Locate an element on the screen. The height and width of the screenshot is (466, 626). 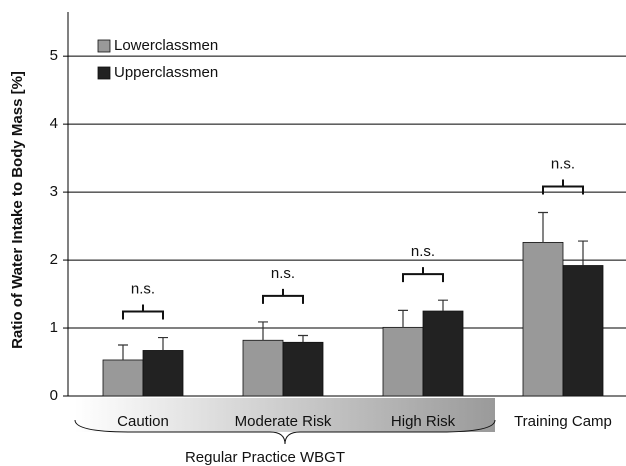
y-tick-label: 1 is located at coordinates (54, 327).